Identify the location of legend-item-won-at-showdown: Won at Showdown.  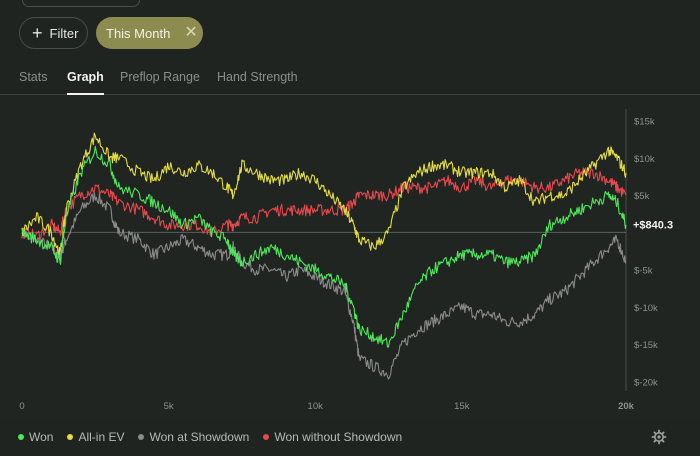
(193, 437).